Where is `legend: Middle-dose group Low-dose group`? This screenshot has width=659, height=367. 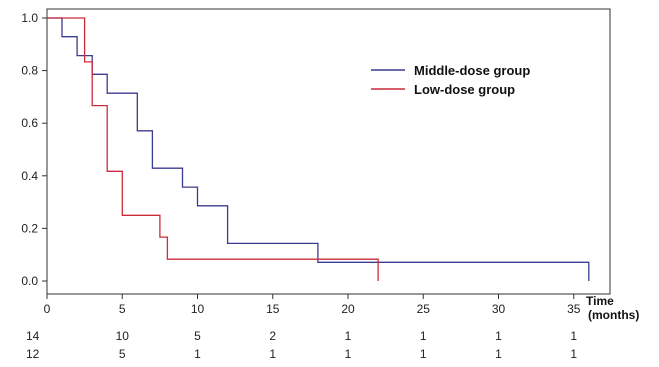
legend: Middle-dose group Low-dose group is located at coordinates (450, 80).